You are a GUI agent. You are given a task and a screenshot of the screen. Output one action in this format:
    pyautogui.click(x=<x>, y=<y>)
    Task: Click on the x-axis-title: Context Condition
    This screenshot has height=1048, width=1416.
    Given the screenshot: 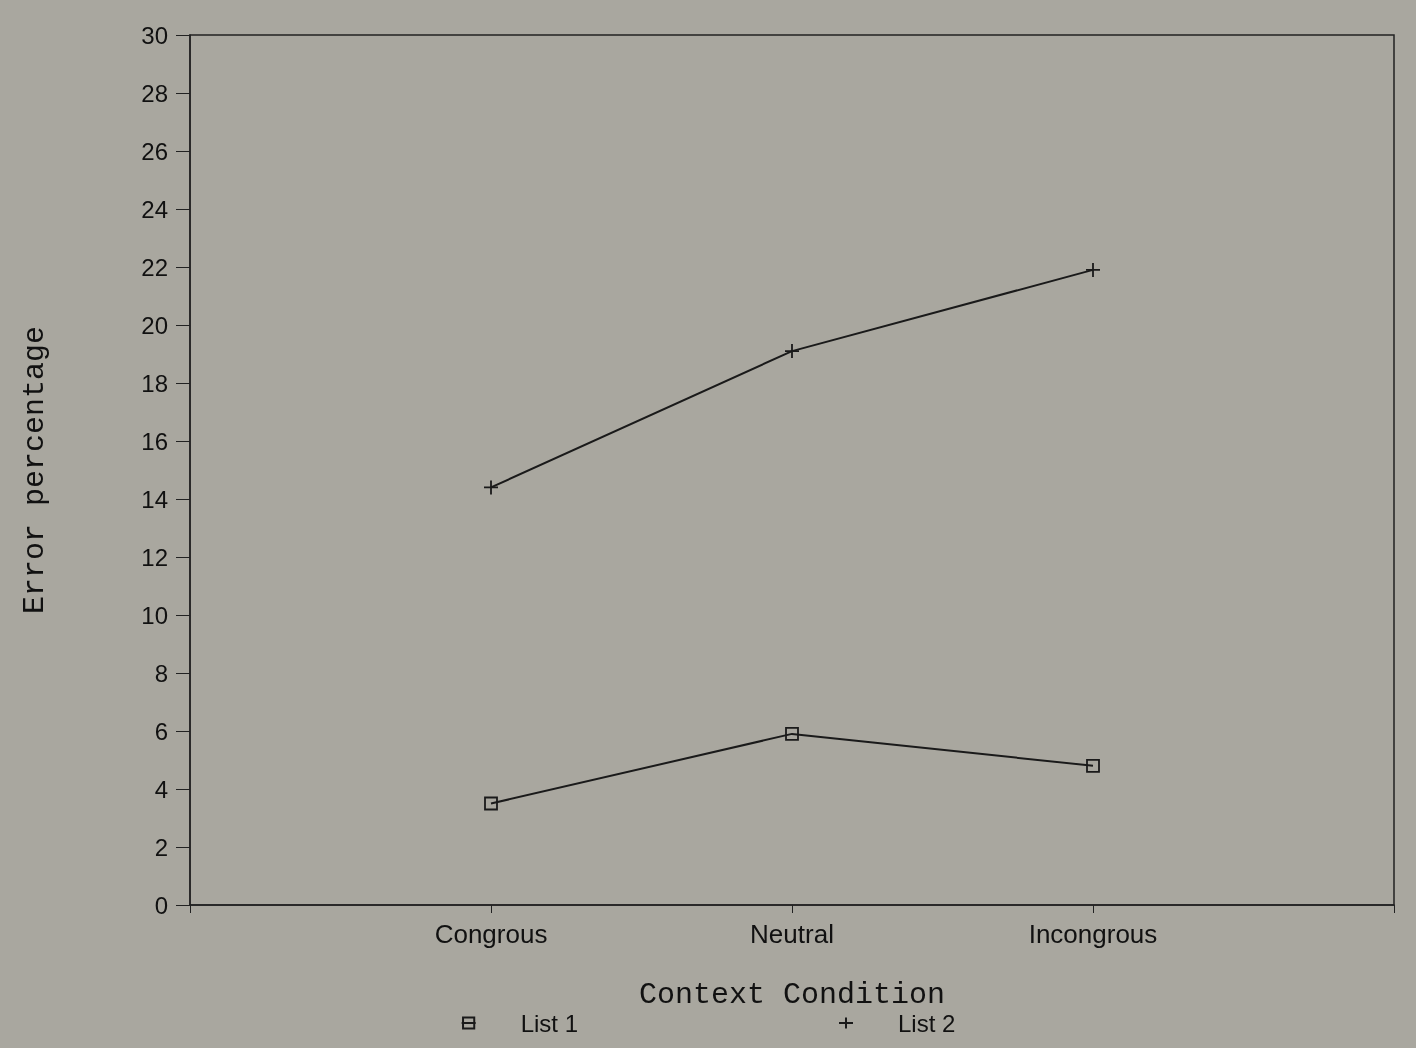 What is the action you would take?
    pyautogui.click(x=792, y=995)
    